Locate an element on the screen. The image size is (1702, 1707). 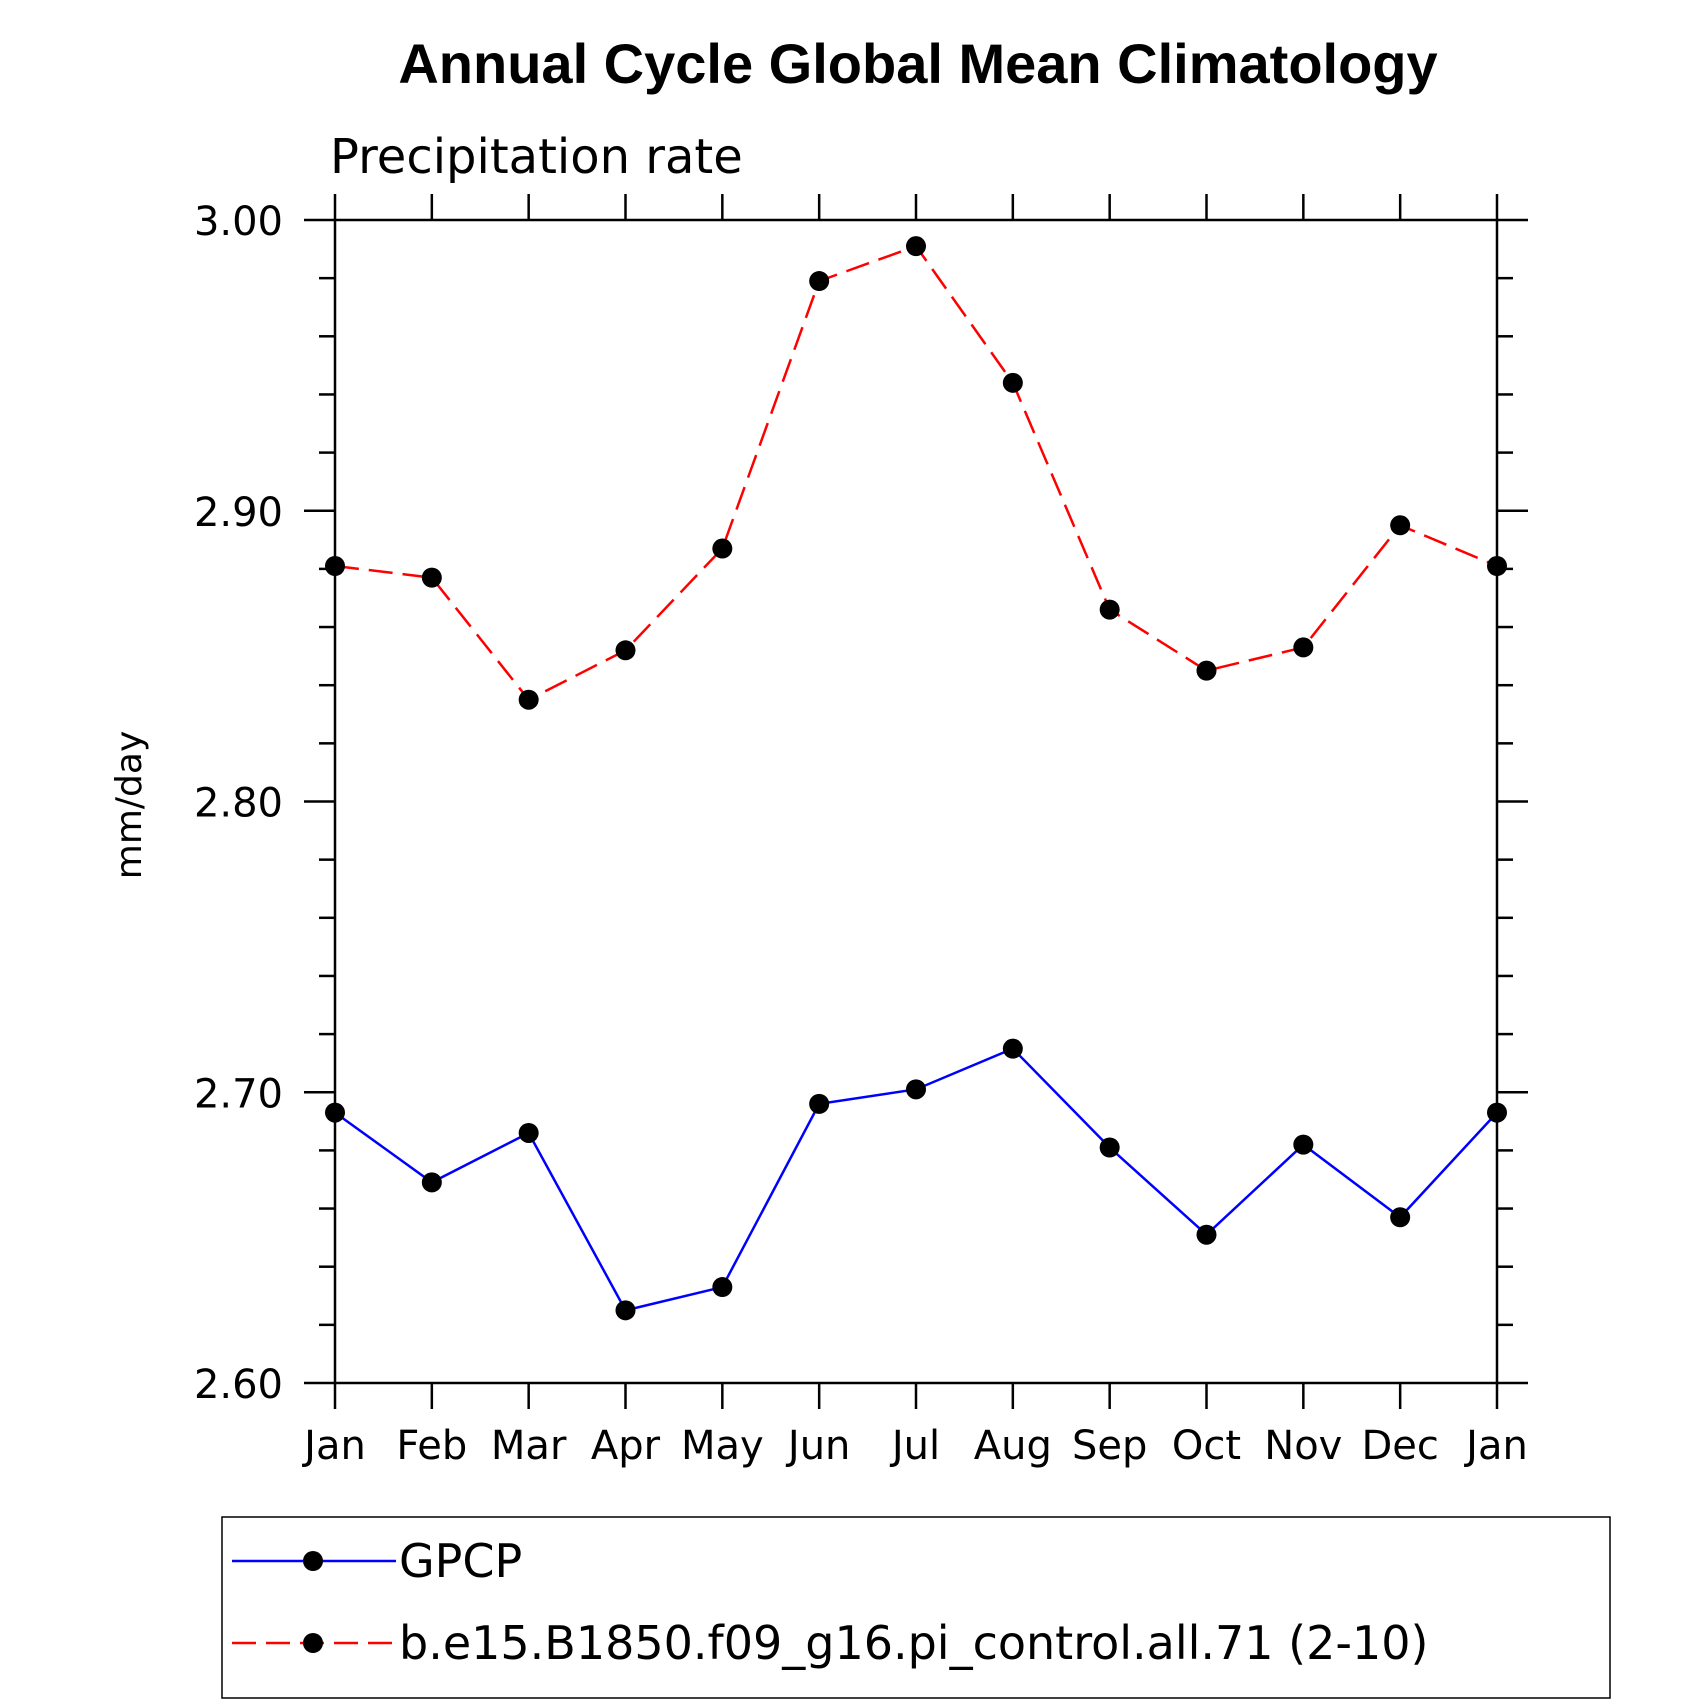
y-tick-label: 2.60 is located at coordinates (238, 1385).